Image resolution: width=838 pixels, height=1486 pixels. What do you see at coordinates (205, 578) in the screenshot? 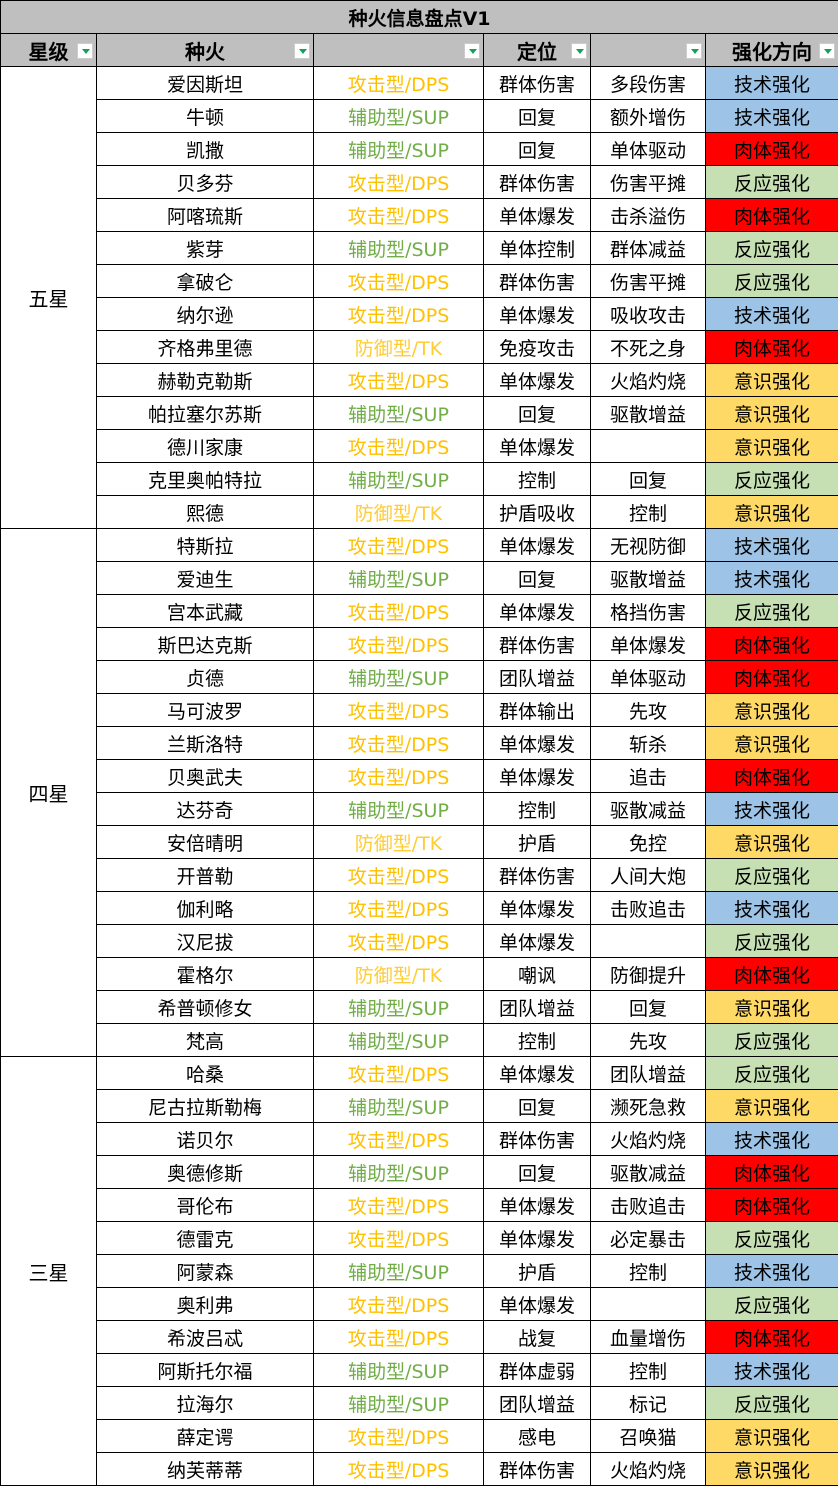
I see `name-cell: 爱迪生` at bounding box center [205, 578].